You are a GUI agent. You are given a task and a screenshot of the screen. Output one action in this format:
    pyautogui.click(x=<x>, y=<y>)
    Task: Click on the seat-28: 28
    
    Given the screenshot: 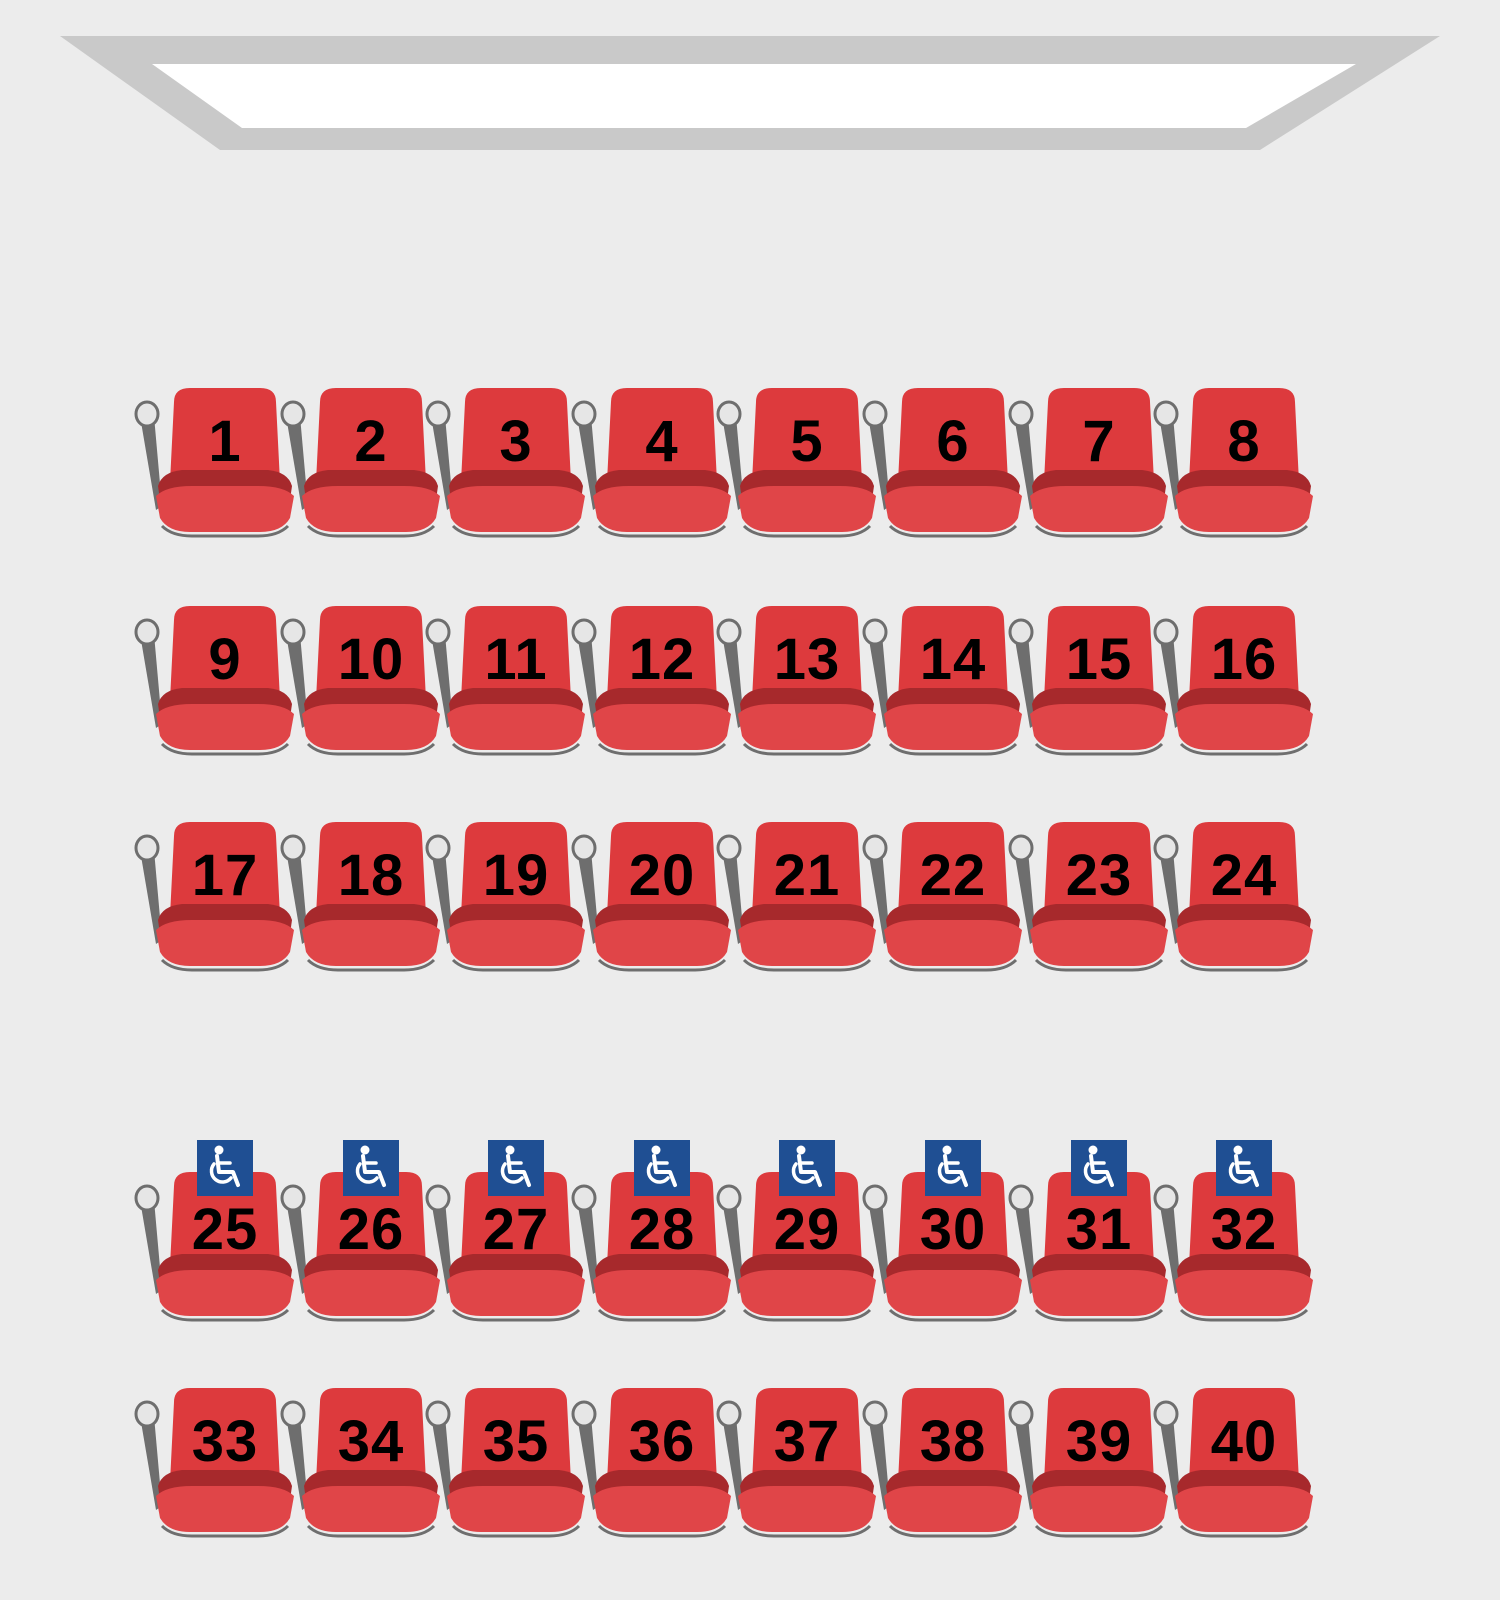 What is the action you would take?
    pyautogui.click(x=653, y=1231)
    